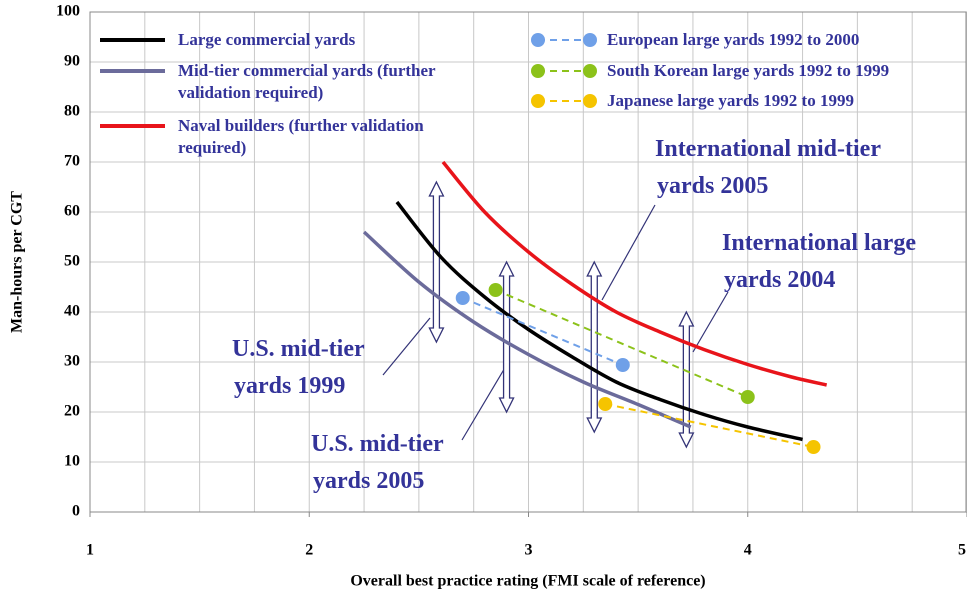 Image resolution: width=967 pixels, height=596 pixels. What do you see at coordinates (72, 161) in the screenshot?
I see `y-tick-label: 70` at bounding box center [72, 161].